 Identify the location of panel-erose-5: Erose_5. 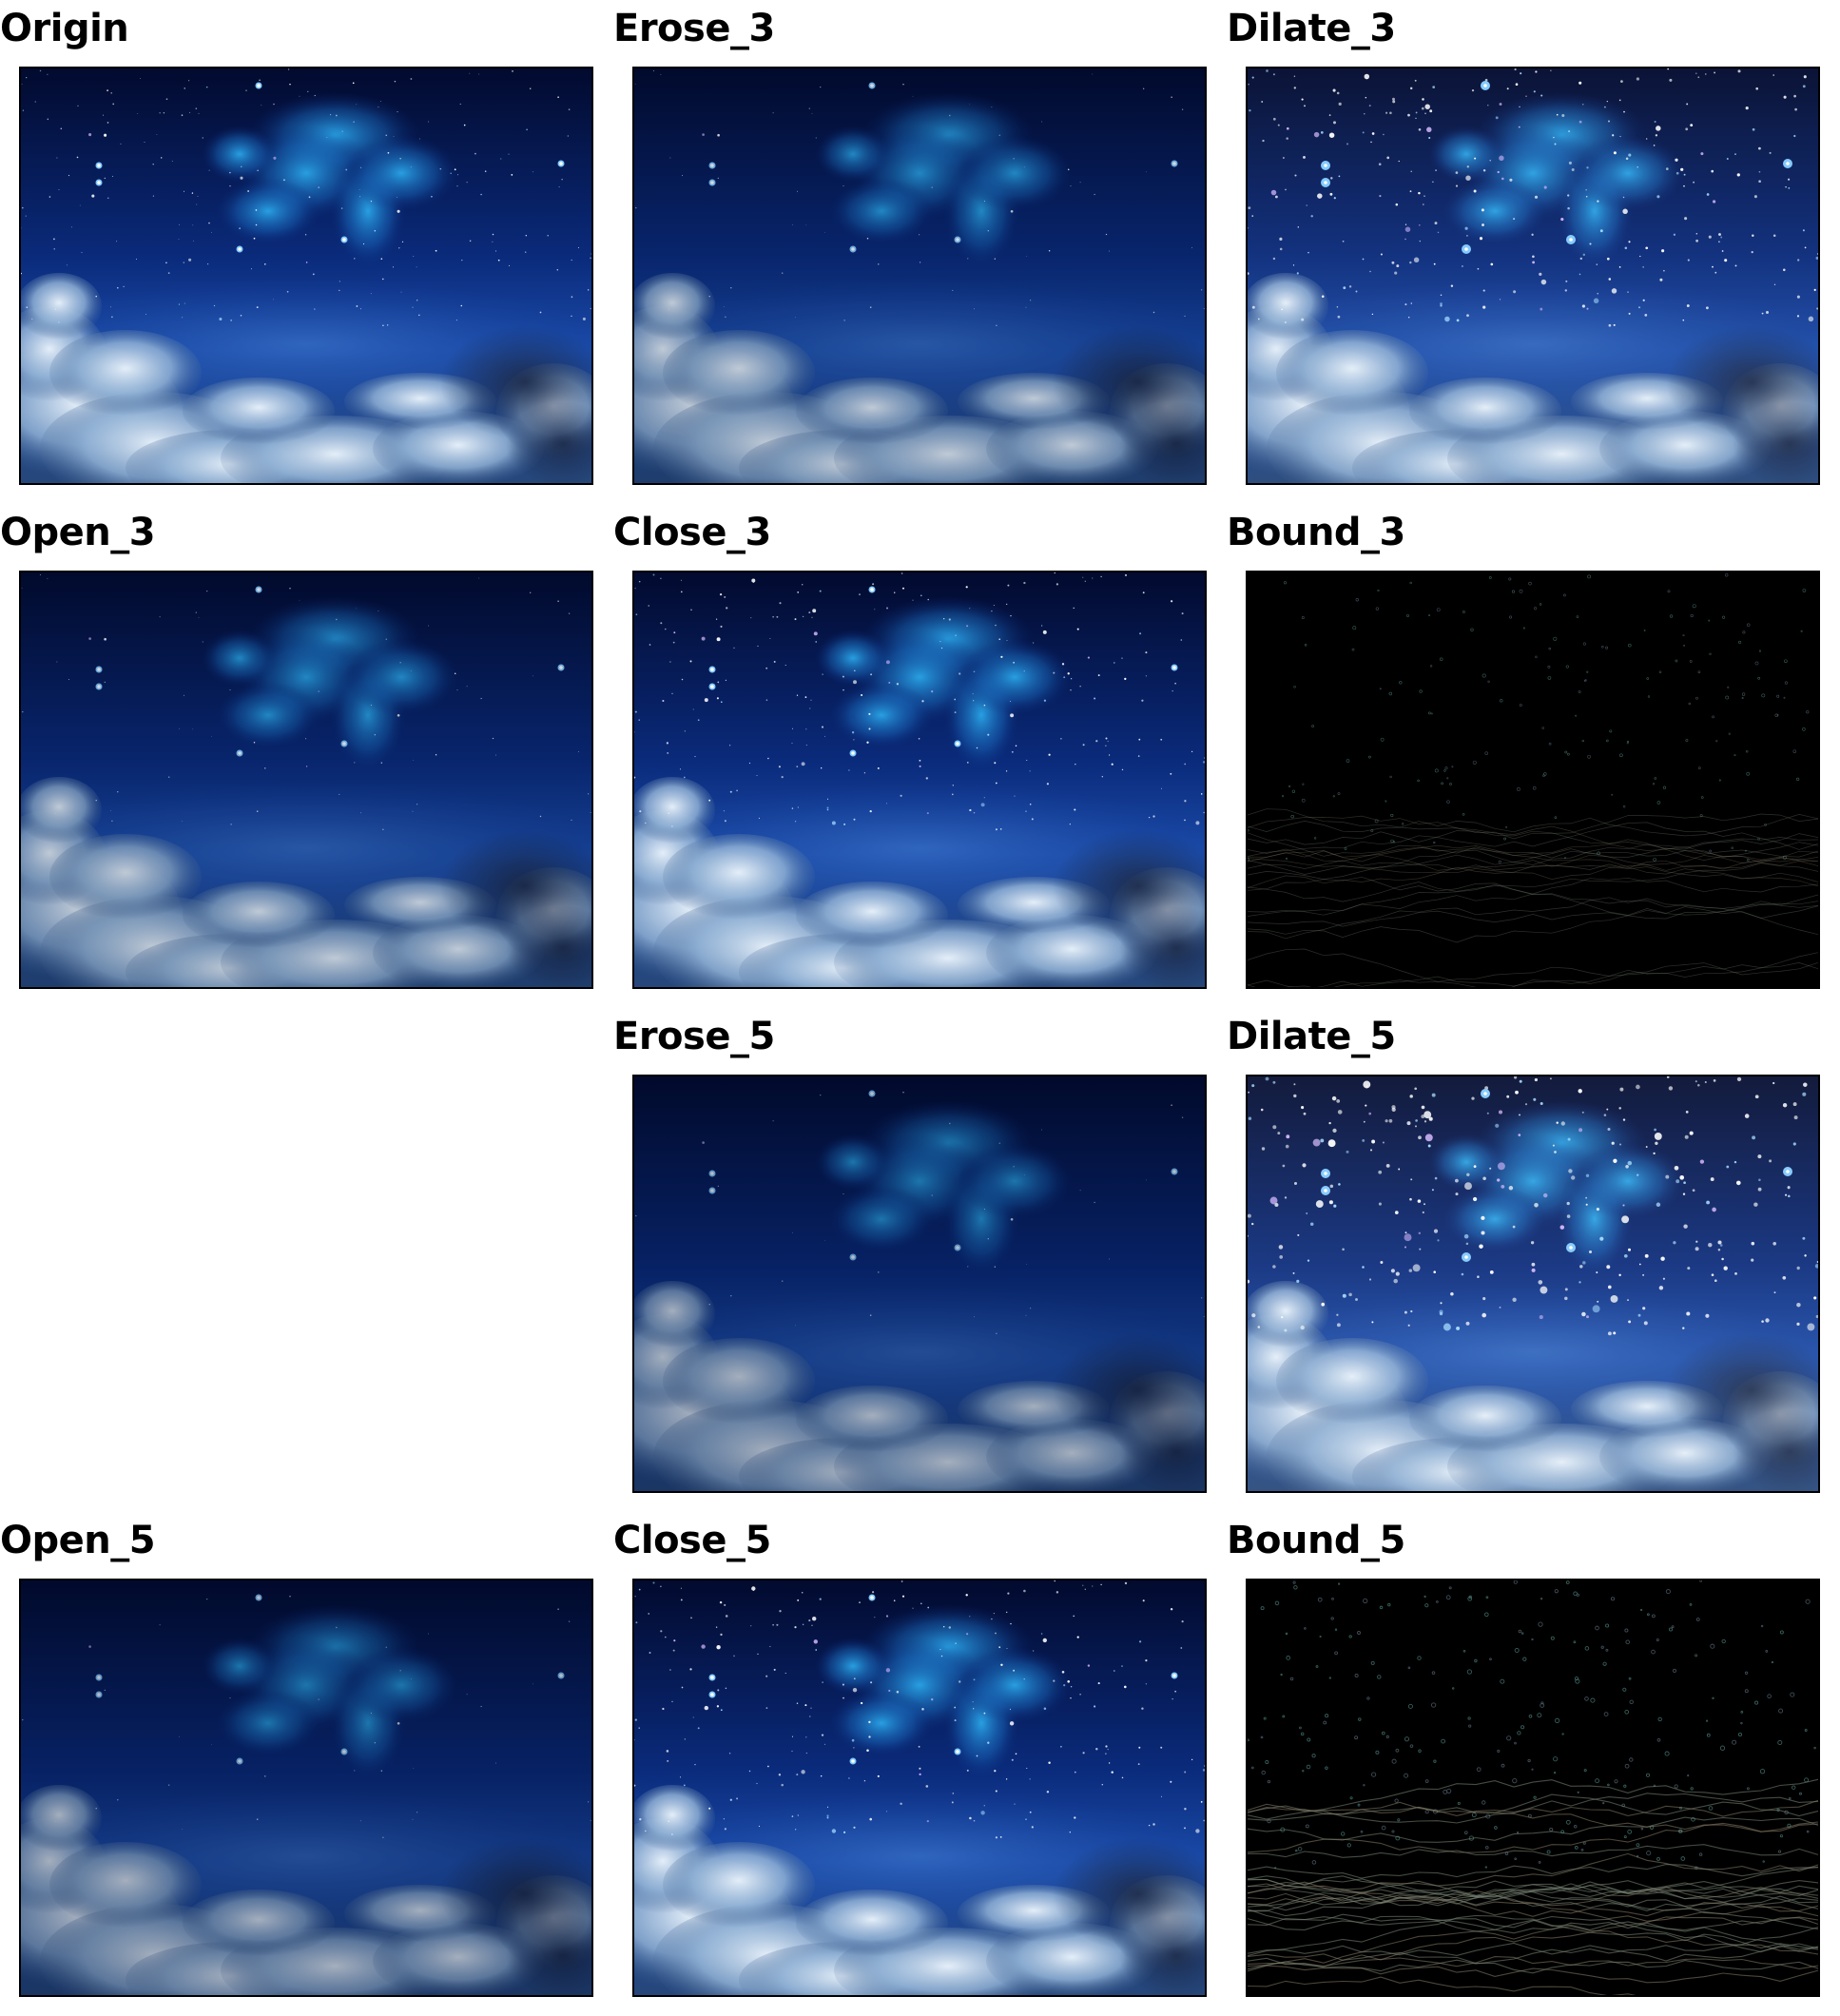
(920, 1260).